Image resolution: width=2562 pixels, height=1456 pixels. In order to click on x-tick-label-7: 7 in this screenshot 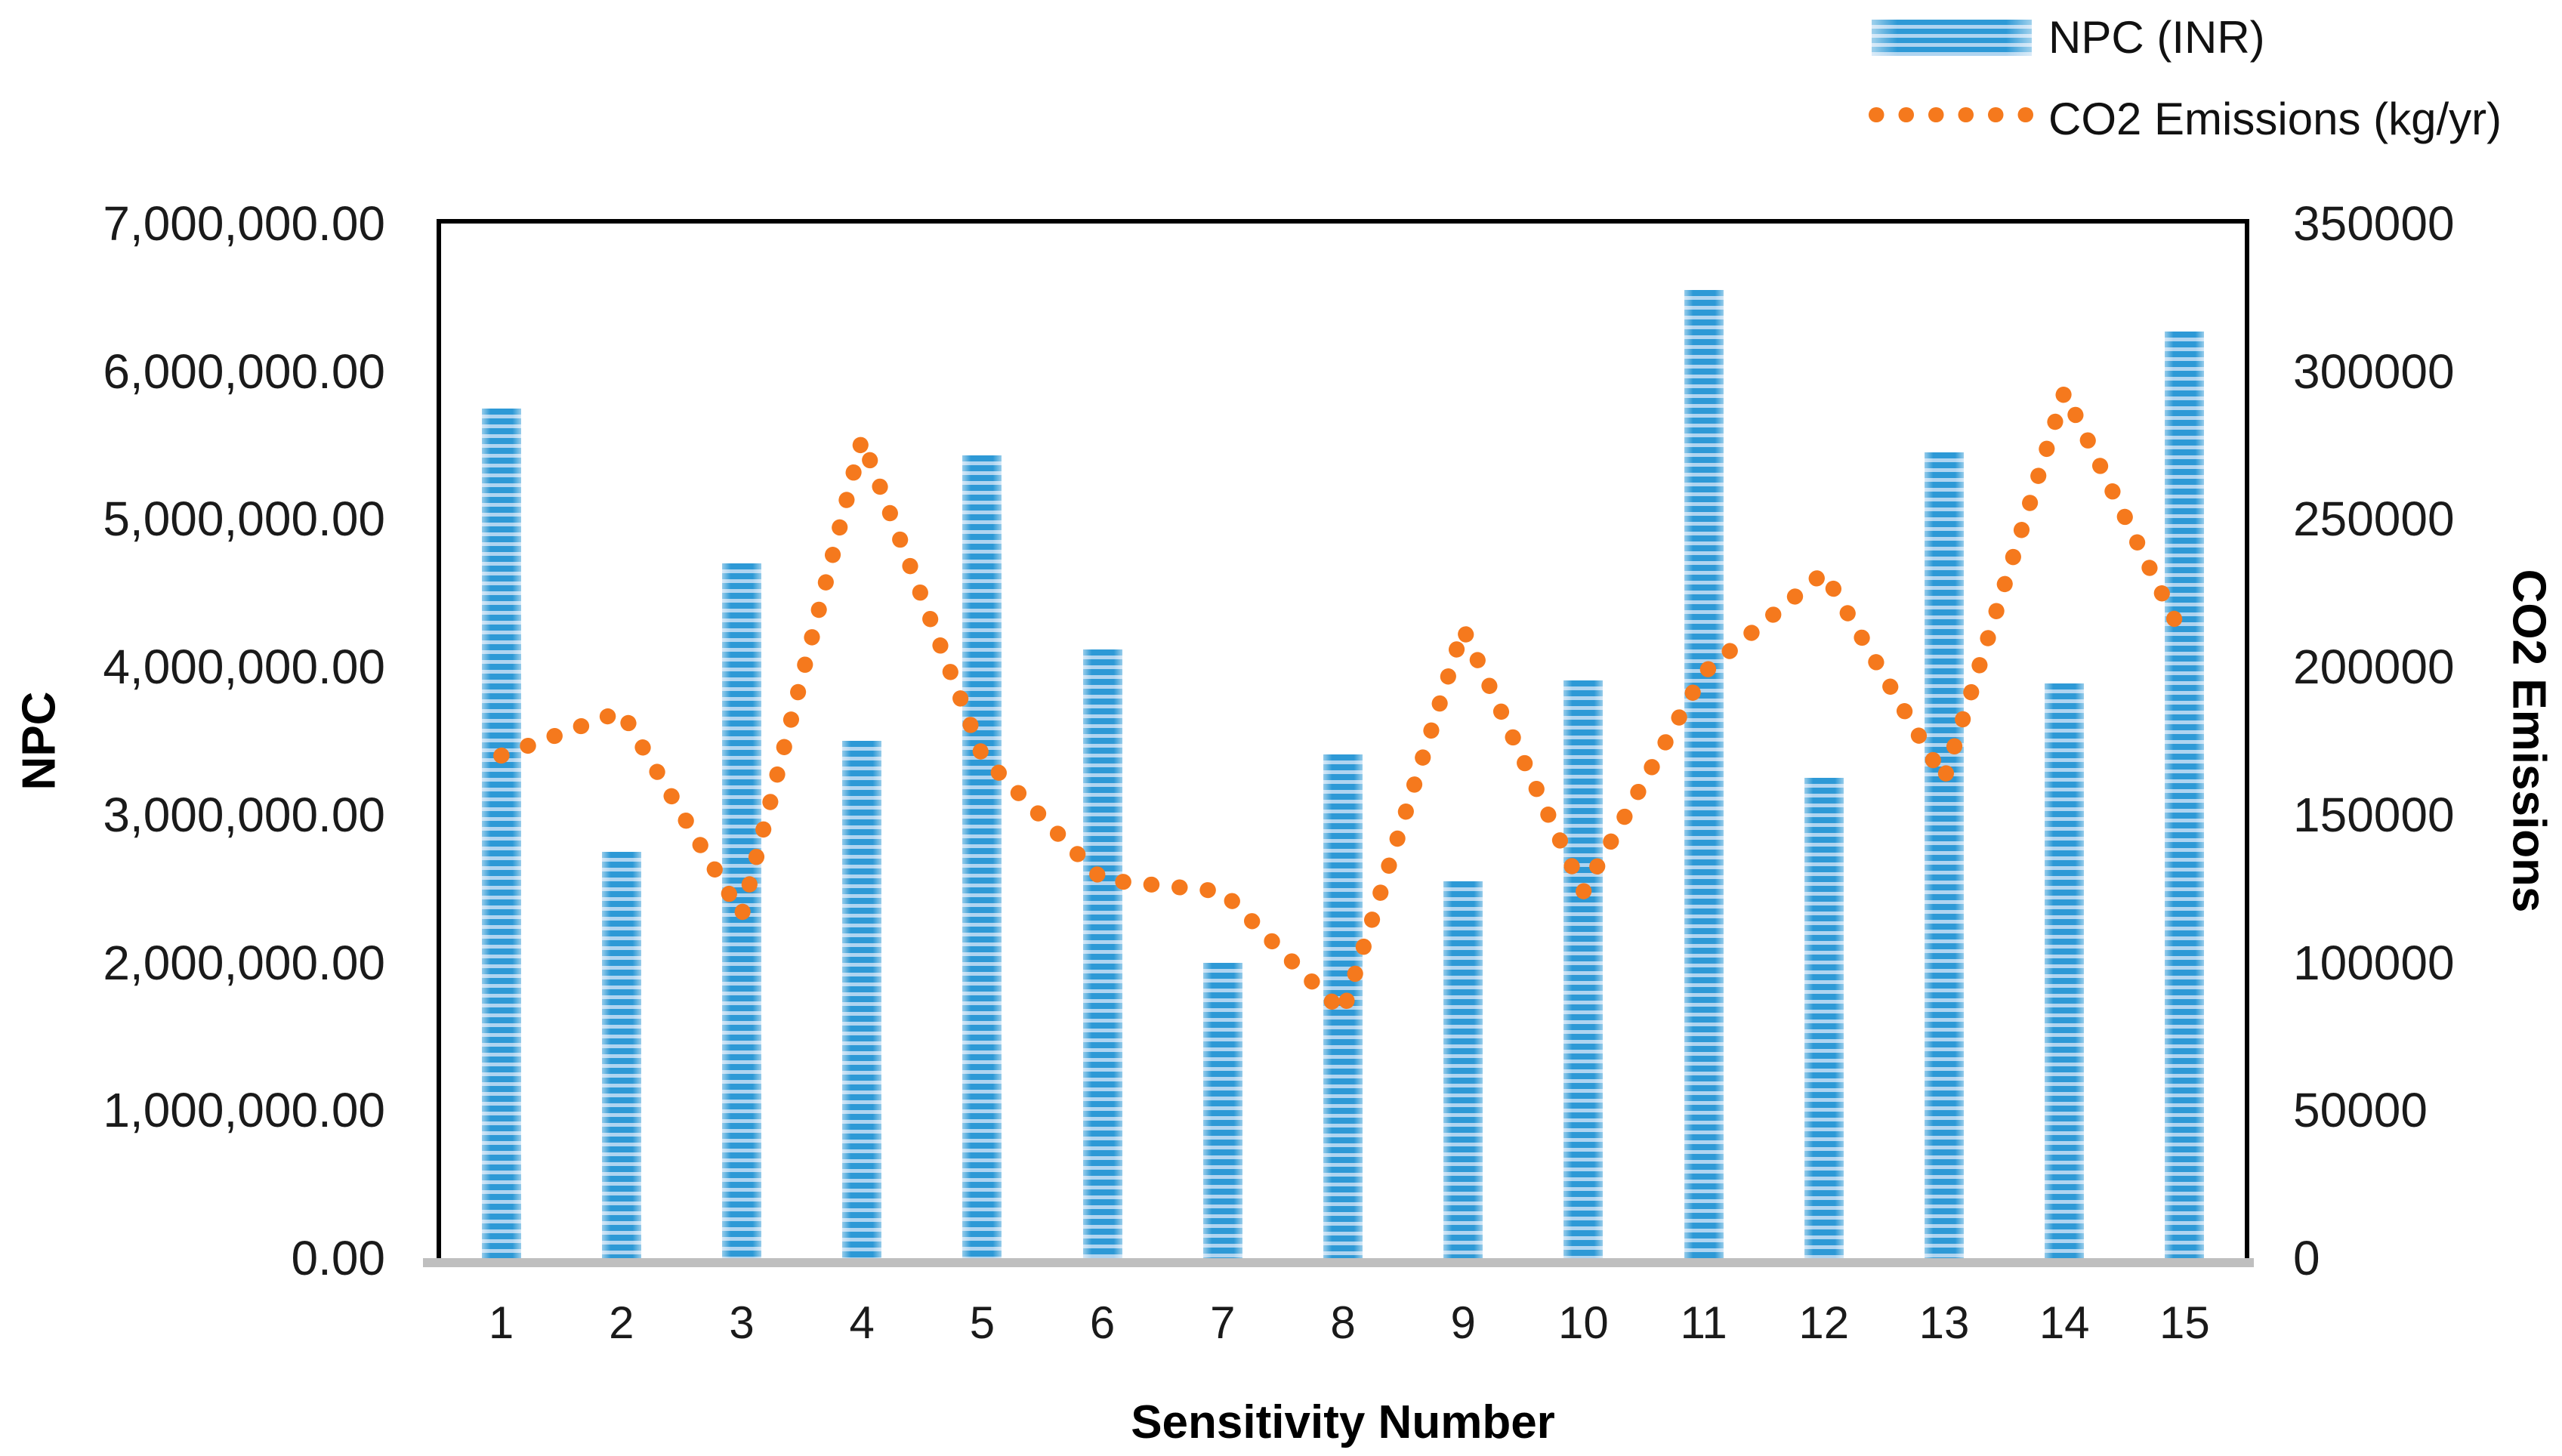, I will do `click(1223, 1322)`.